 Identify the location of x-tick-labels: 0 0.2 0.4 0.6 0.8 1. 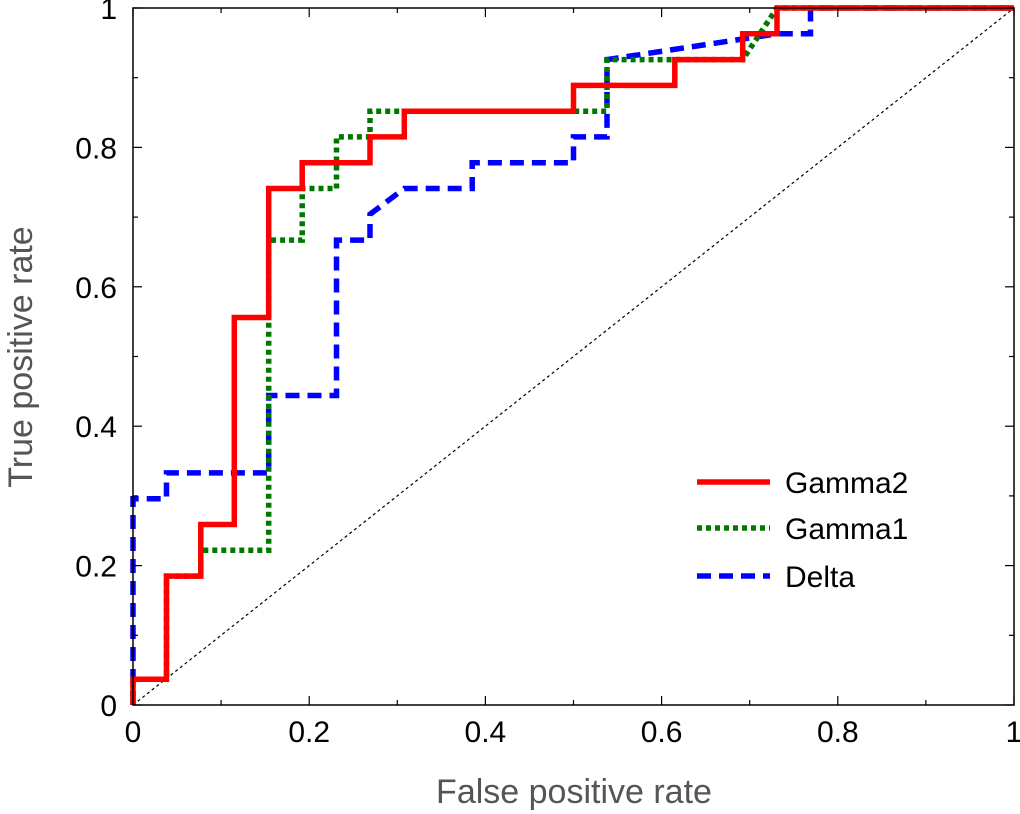
(572, 732).